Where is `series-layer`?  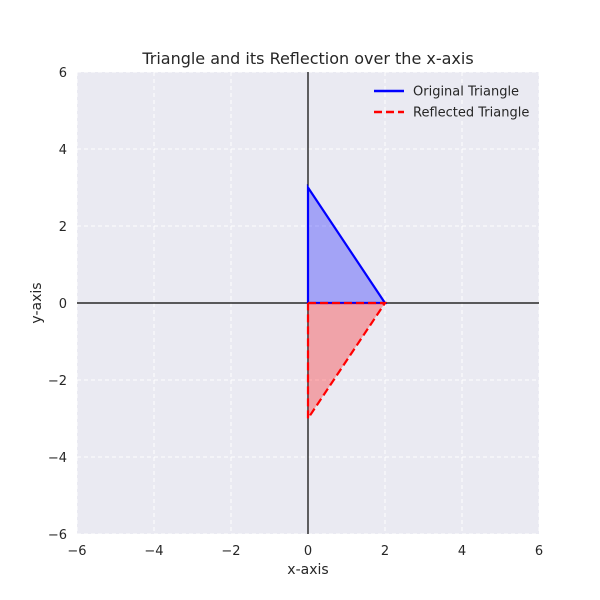 series-layer is located at coordinates (347, 303).